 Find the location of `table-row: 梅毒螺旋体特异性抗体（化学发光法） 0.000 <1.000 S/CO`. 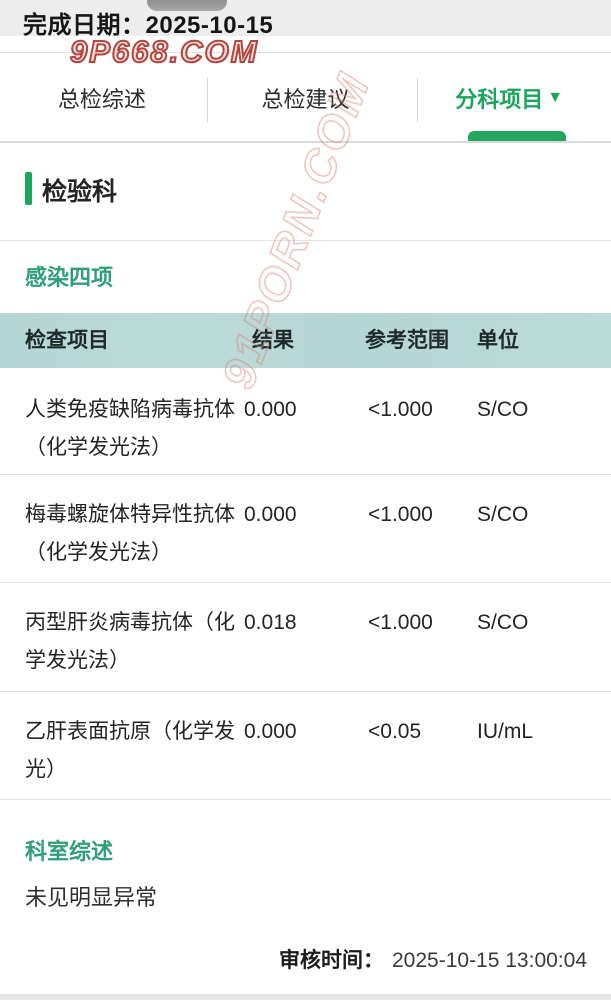

table-row: 梅毒螺旋体特异性抗体（化学发光法） 0.000 <1.000 S/CO is located at coordinates (305, 529).